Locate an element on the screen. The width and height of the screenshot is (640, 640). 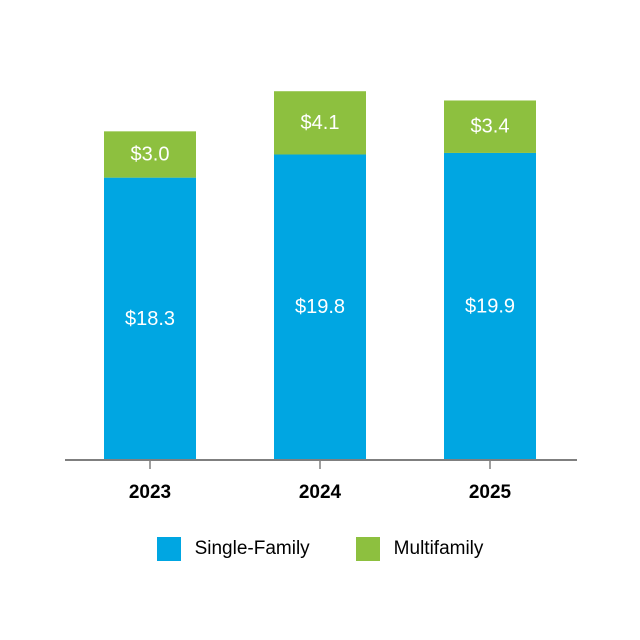
bar-multifamily-2024 is located at coordinates (320, 123).